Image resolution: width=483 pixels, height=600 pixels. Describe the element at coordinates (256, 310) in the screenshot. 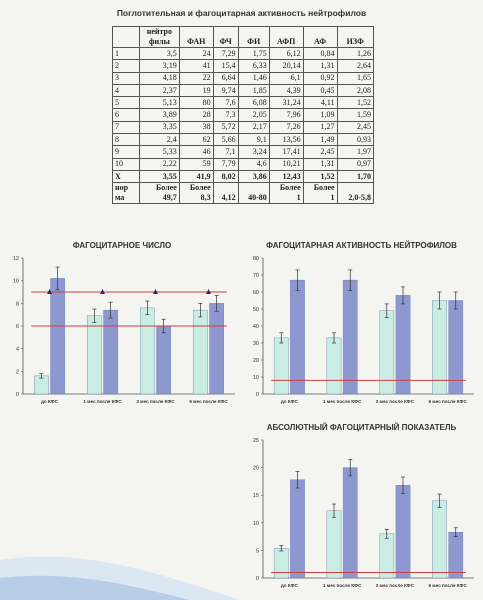

I see `y-tick-label: 50` at that location.